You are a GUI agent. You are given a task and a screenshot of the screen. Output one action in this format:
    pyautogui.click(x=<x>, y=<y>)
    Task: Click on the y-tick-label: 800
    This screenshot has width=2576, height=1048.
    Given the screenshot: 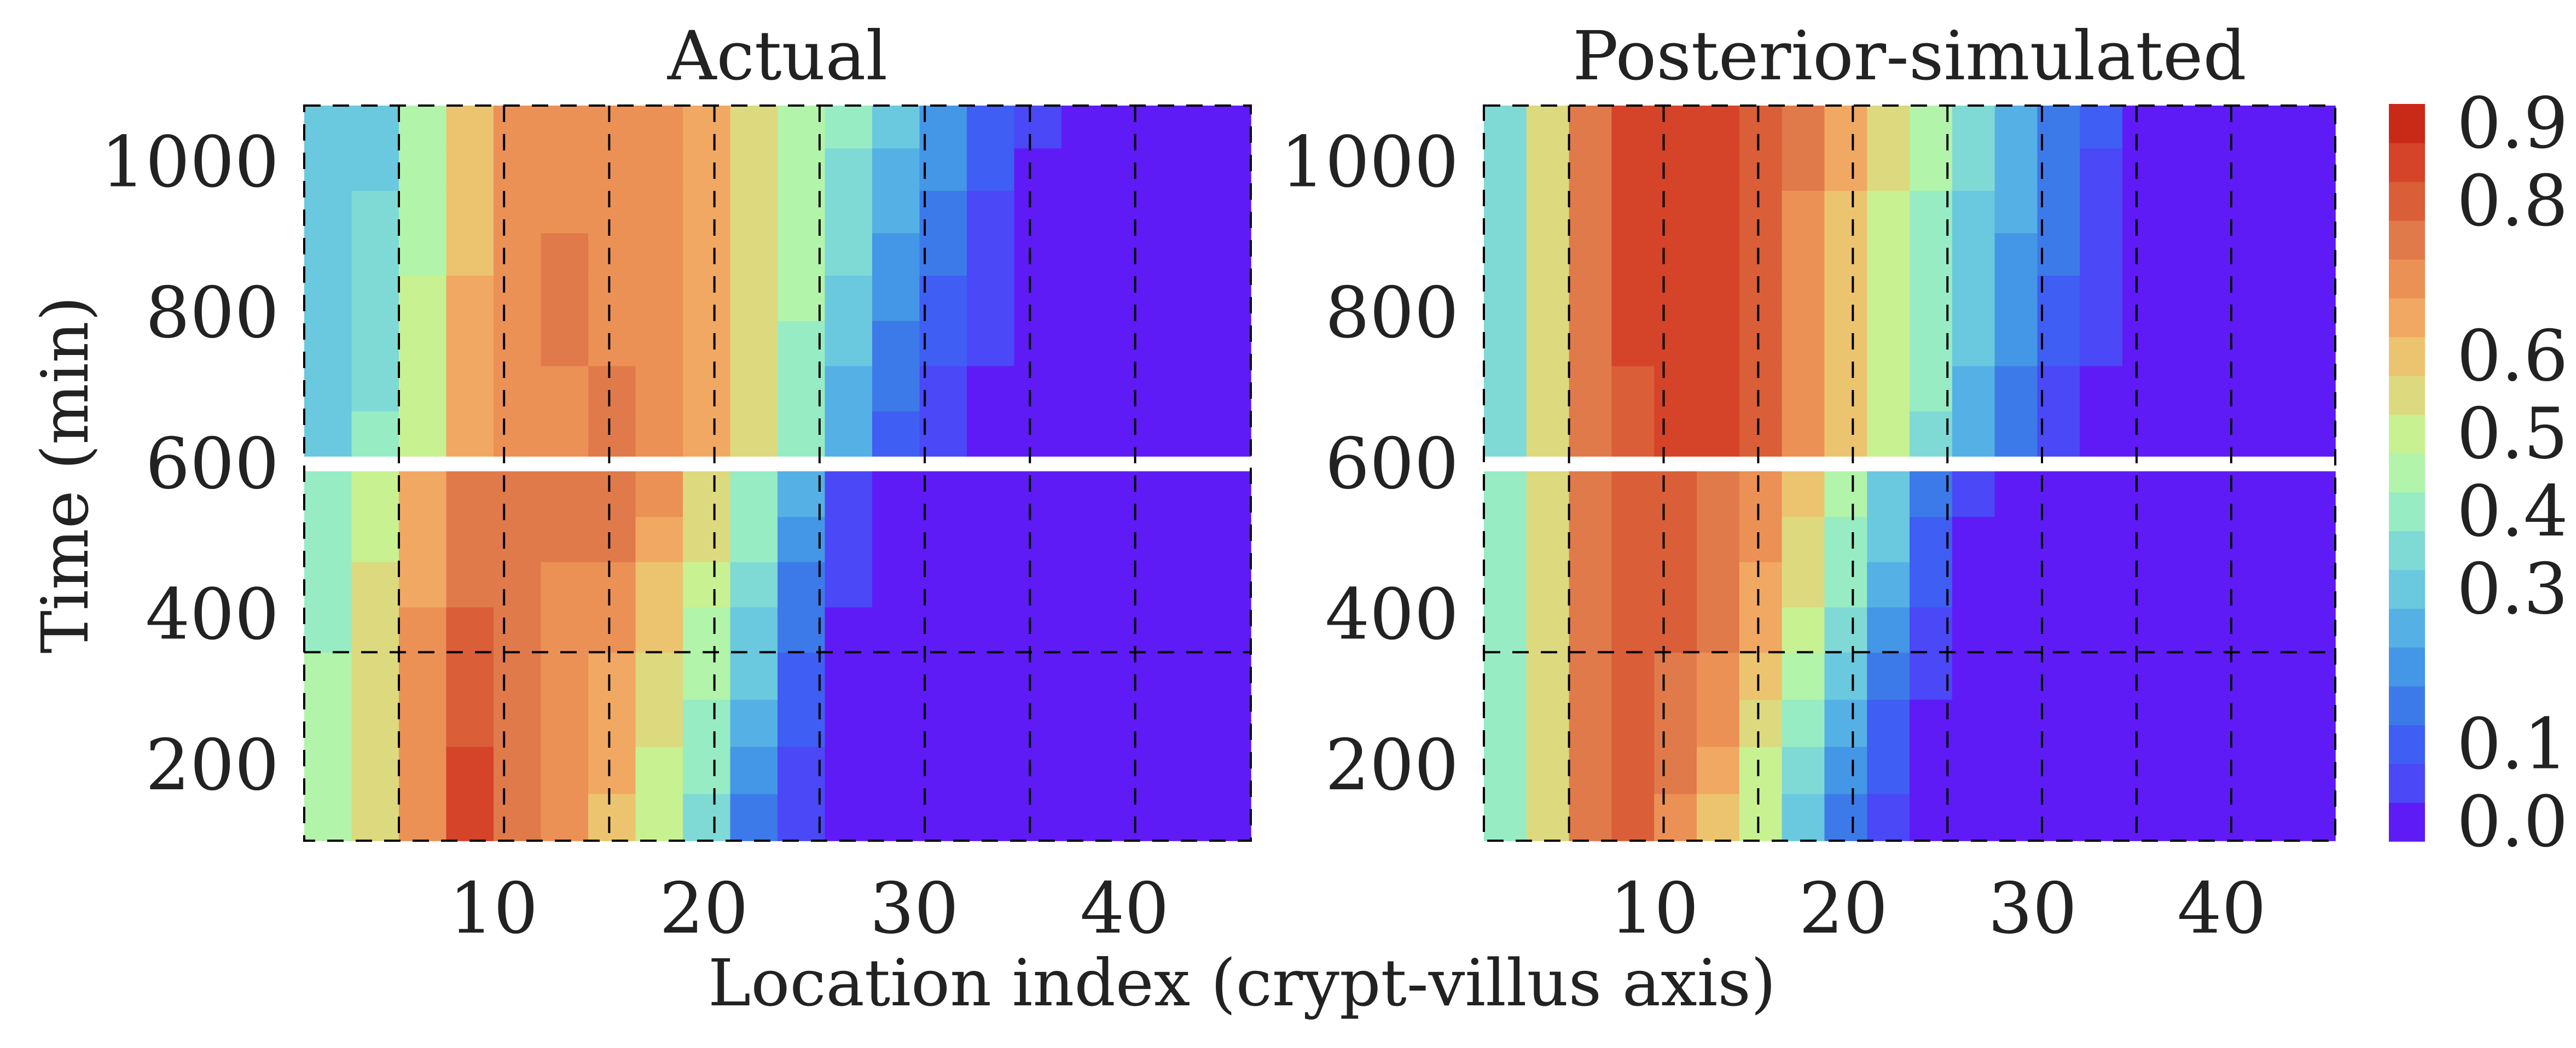 What is the action you would take?
    pyautogui.click(x=212, y=313)
    